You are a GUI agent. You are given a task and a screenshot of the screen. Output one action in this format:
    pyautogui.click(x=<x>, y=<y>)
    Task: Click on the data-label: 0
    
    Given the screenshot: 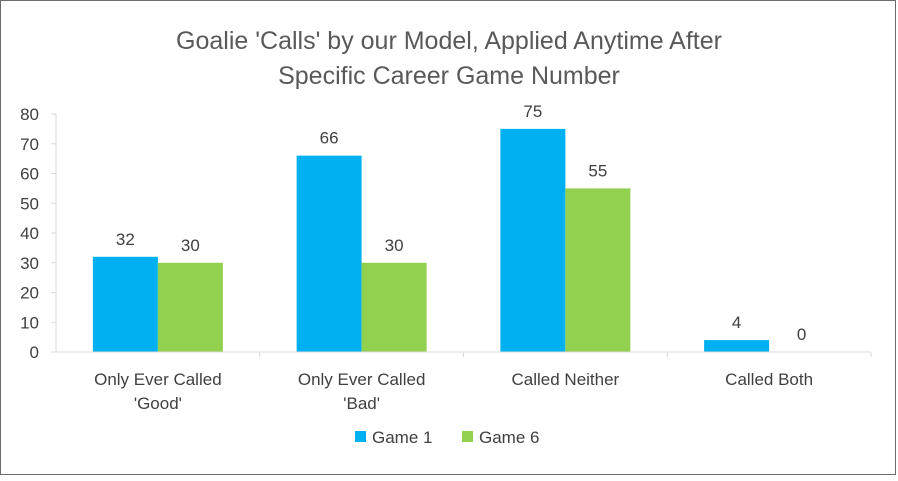 What is the action you would take?
    pyautogui.click(x=801, y=334)
    